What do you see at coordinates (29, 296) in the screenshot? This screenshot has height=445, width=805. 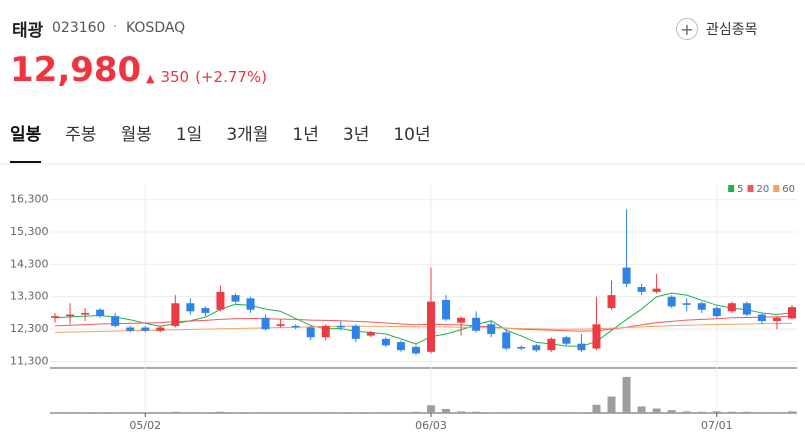 I see `y-tick-label: 13,300` at bounding box center [29, 296].